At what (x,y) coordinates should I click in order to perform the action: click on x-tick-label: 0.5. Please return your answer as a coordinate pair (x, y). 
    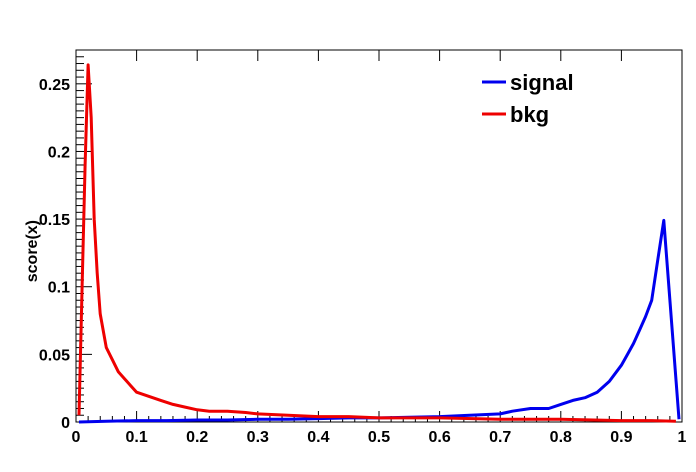
    Looking at the image, I should click on (379, 437).